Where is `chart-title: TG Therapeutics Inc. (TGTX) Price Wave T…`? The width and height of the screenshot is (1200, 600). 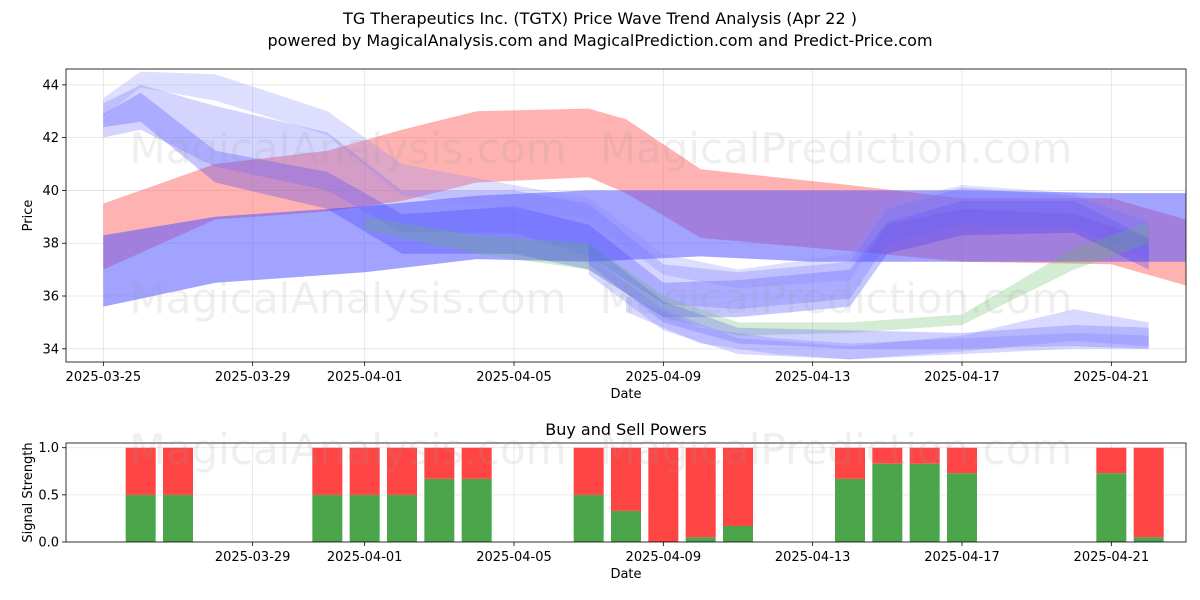 chart-title: TG Therapeutics Inc. (TGTX) Price Wave T… is located at coordinates (600, 18).